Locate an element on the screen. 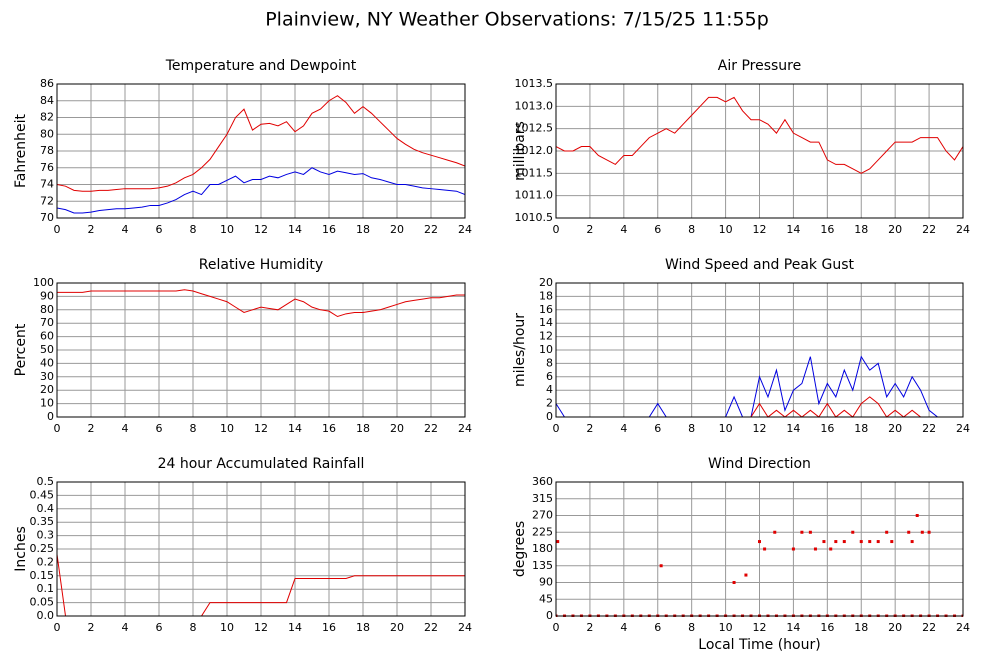  y-tick-label: 315 is located at coordinates (542, 498).